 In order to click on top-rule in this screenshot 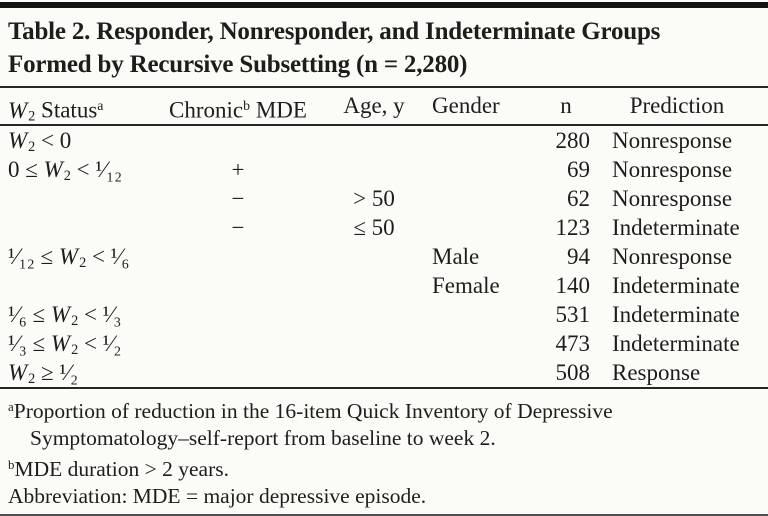, I will do `click(384, 5)`.